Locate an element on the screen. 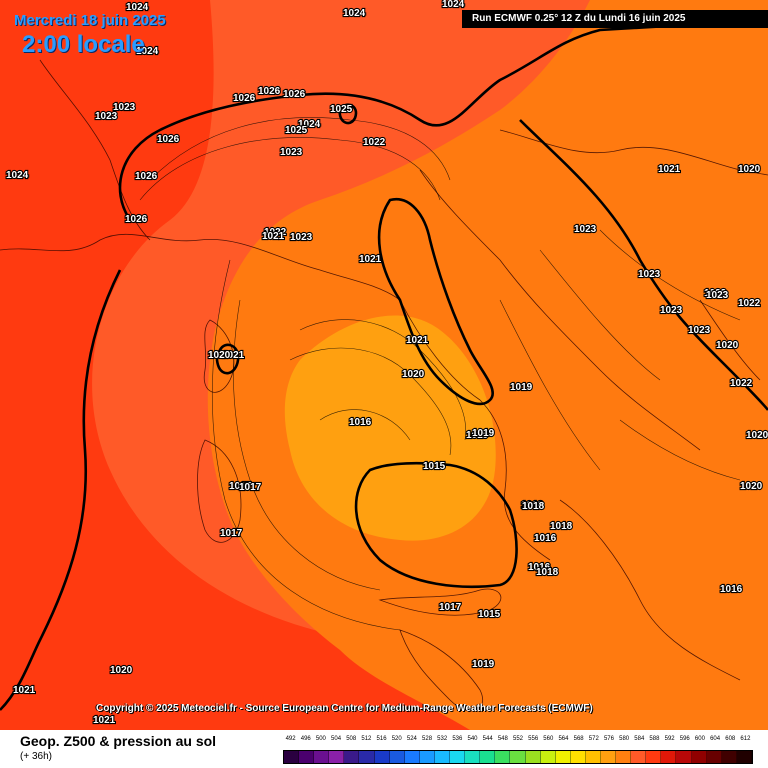  forecast-date: Mercredi 18 juin 2025 is located at coordinates (90, 20).